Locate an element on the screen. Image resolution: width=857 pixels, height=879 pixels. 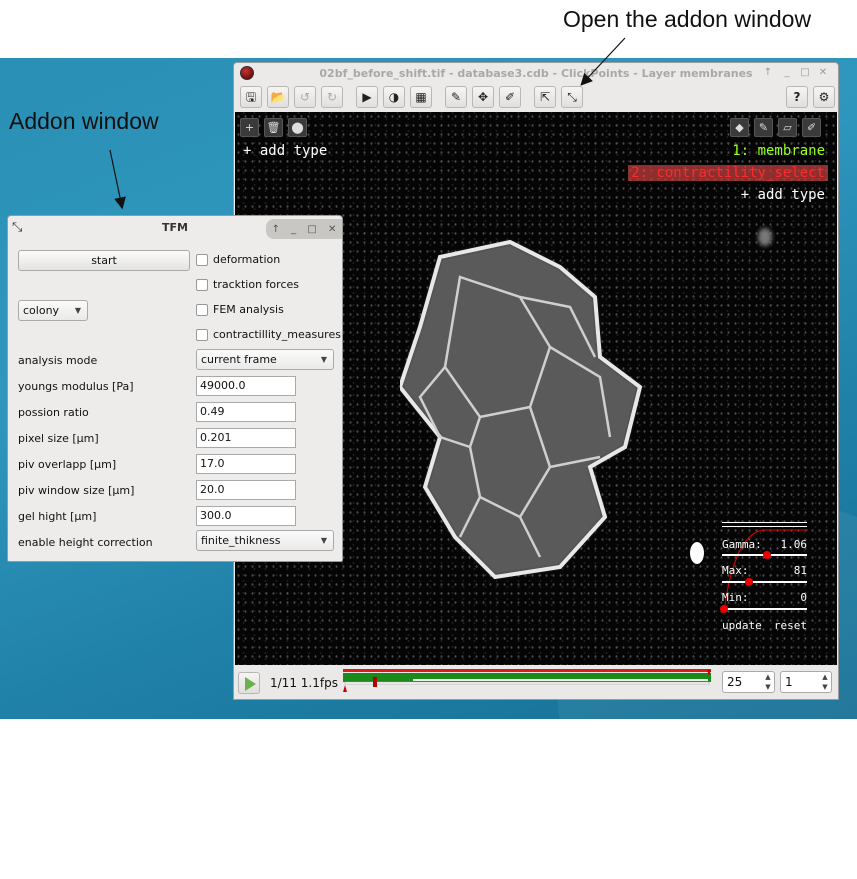
gamma-actions: update reset is located at coordinates (764, 625).